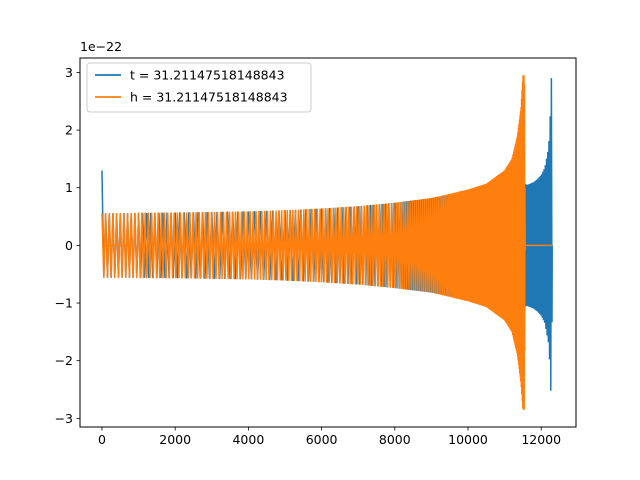  I want to click on x-tick-label: 12000, so click(541, 439).